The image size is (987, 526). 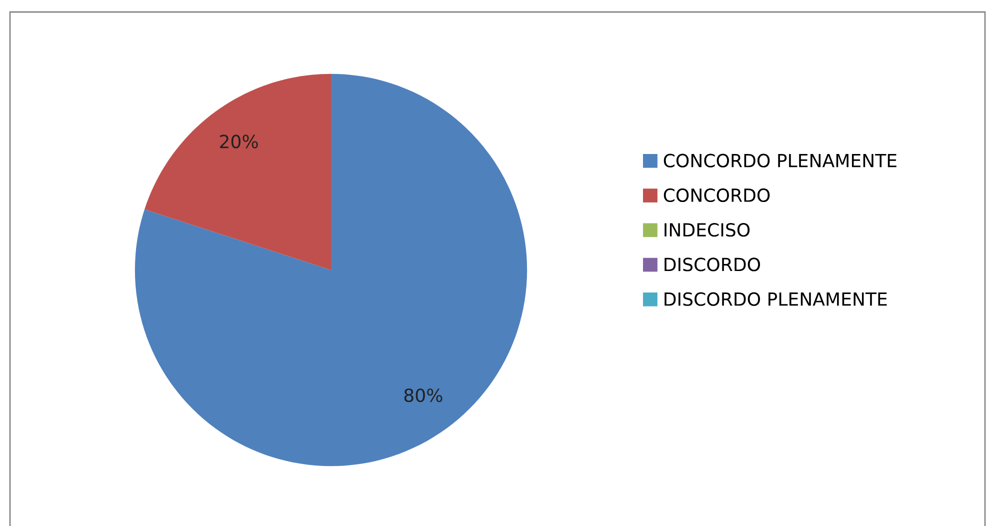 I want to click on pie-slice, so click(x=237, y=172).